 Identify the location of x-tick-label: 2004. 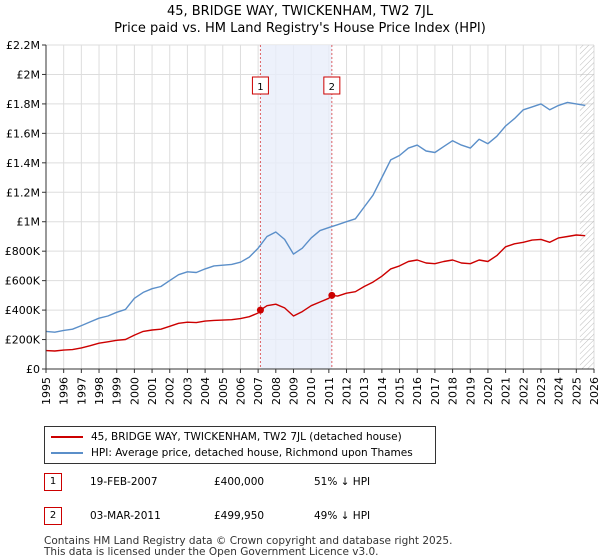
(205, 391).